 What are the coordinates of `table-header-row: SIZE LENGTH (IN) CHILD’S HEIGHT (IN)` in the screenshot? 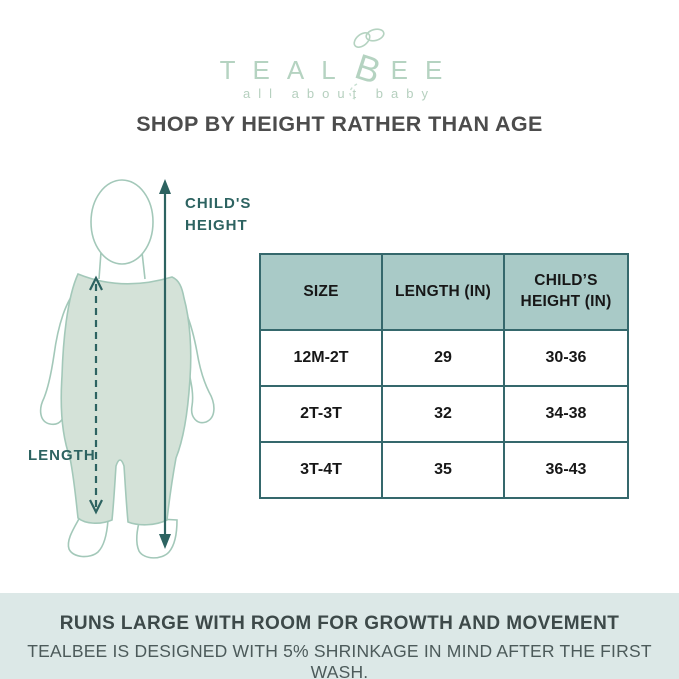 It's located at (444, 292).